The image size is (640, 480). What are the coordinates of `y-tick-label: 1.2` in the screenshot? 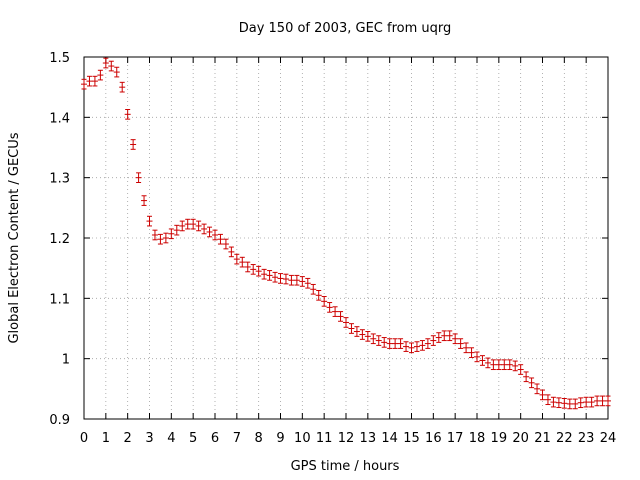 It's located at (59, 239).